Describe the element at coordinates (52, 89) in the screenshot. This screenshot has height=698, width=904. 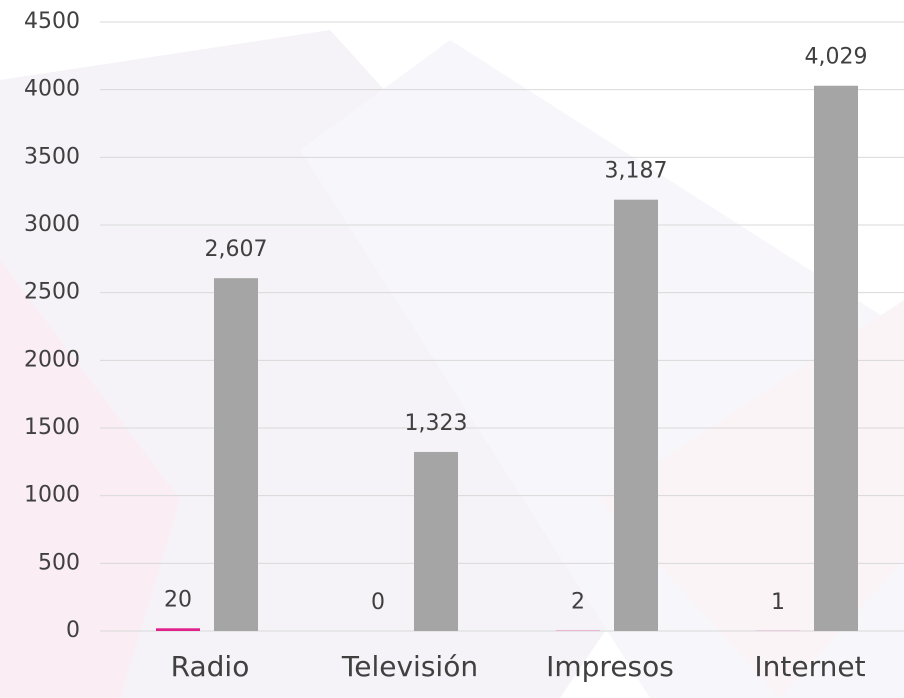
I see `y-tick-label: 4000` at that location.